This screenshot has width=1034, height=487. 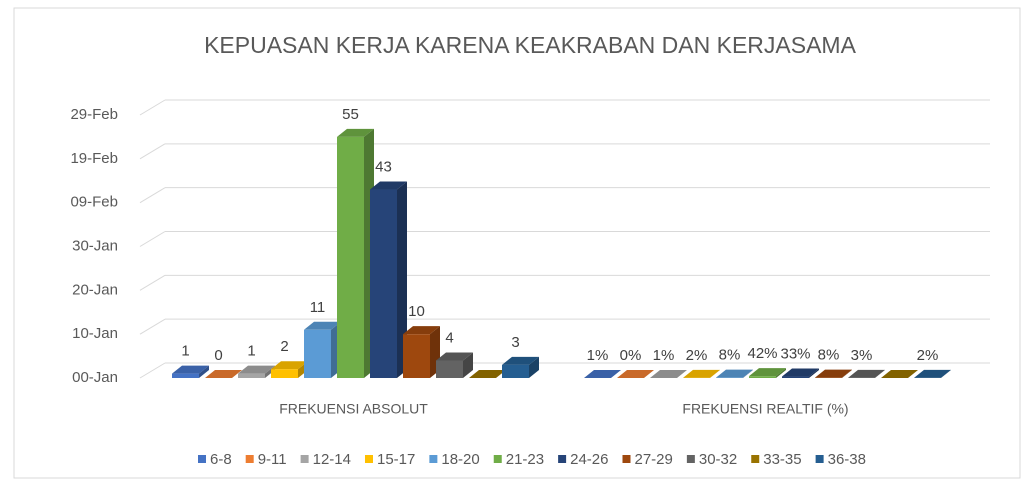 What do you see at coordinates (765, 409) in the screenshot?
I see `x-tick-label: FREKUENSI REALTIF (%)` at bounding box center [765, 409].